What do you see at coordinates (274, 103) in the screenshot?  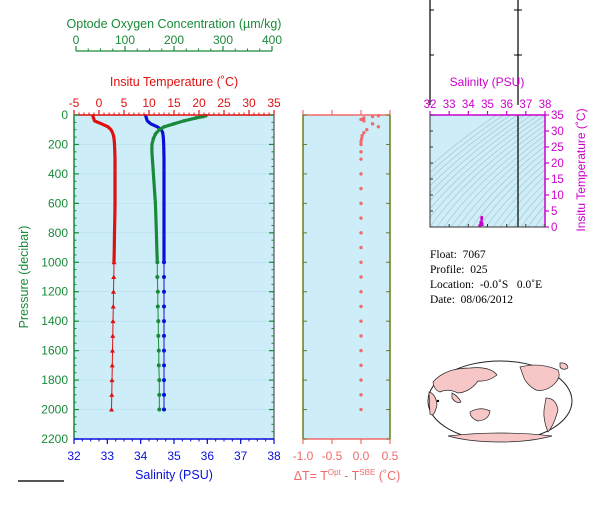 I see `temperature-tick-label: 35` at bounding box center [274, 103].